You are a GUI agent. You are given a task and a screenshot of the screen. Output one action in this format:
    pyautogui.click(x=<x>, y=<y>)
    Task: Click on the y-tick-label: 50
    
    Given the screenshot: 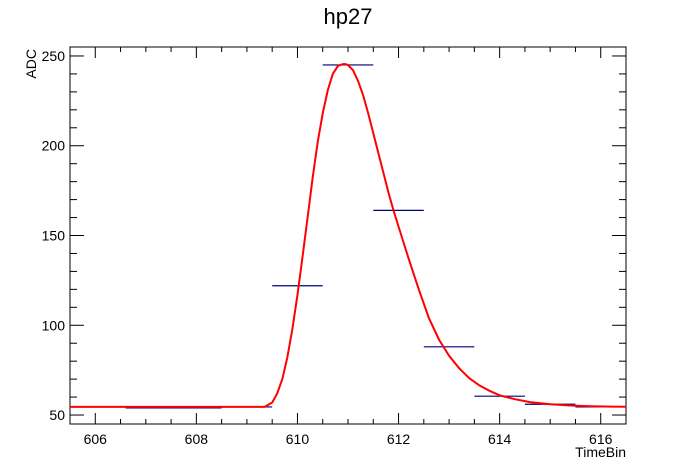 What is the action you would take?
    pyautogui.click(x=57, y=415)
    